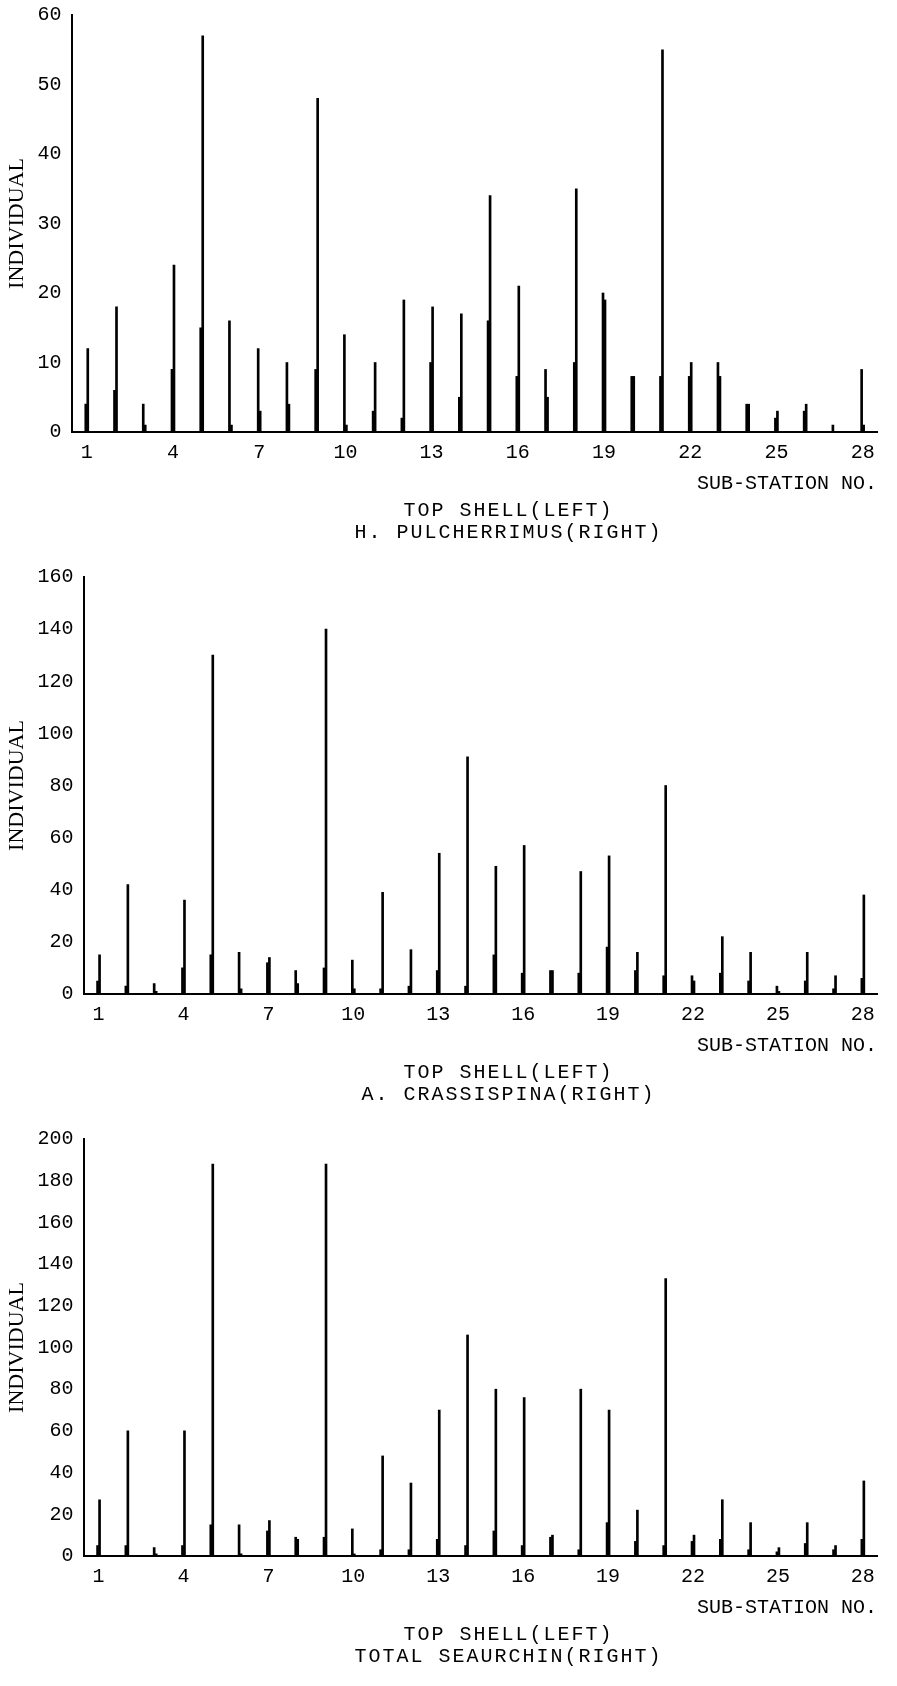 The height and width of the screenshot is (1686, 897). Describe the element at coordinates (508, 532) in the screenshot. I see `text: H. PULCHERRIMUS(RIGHT)` at that location.